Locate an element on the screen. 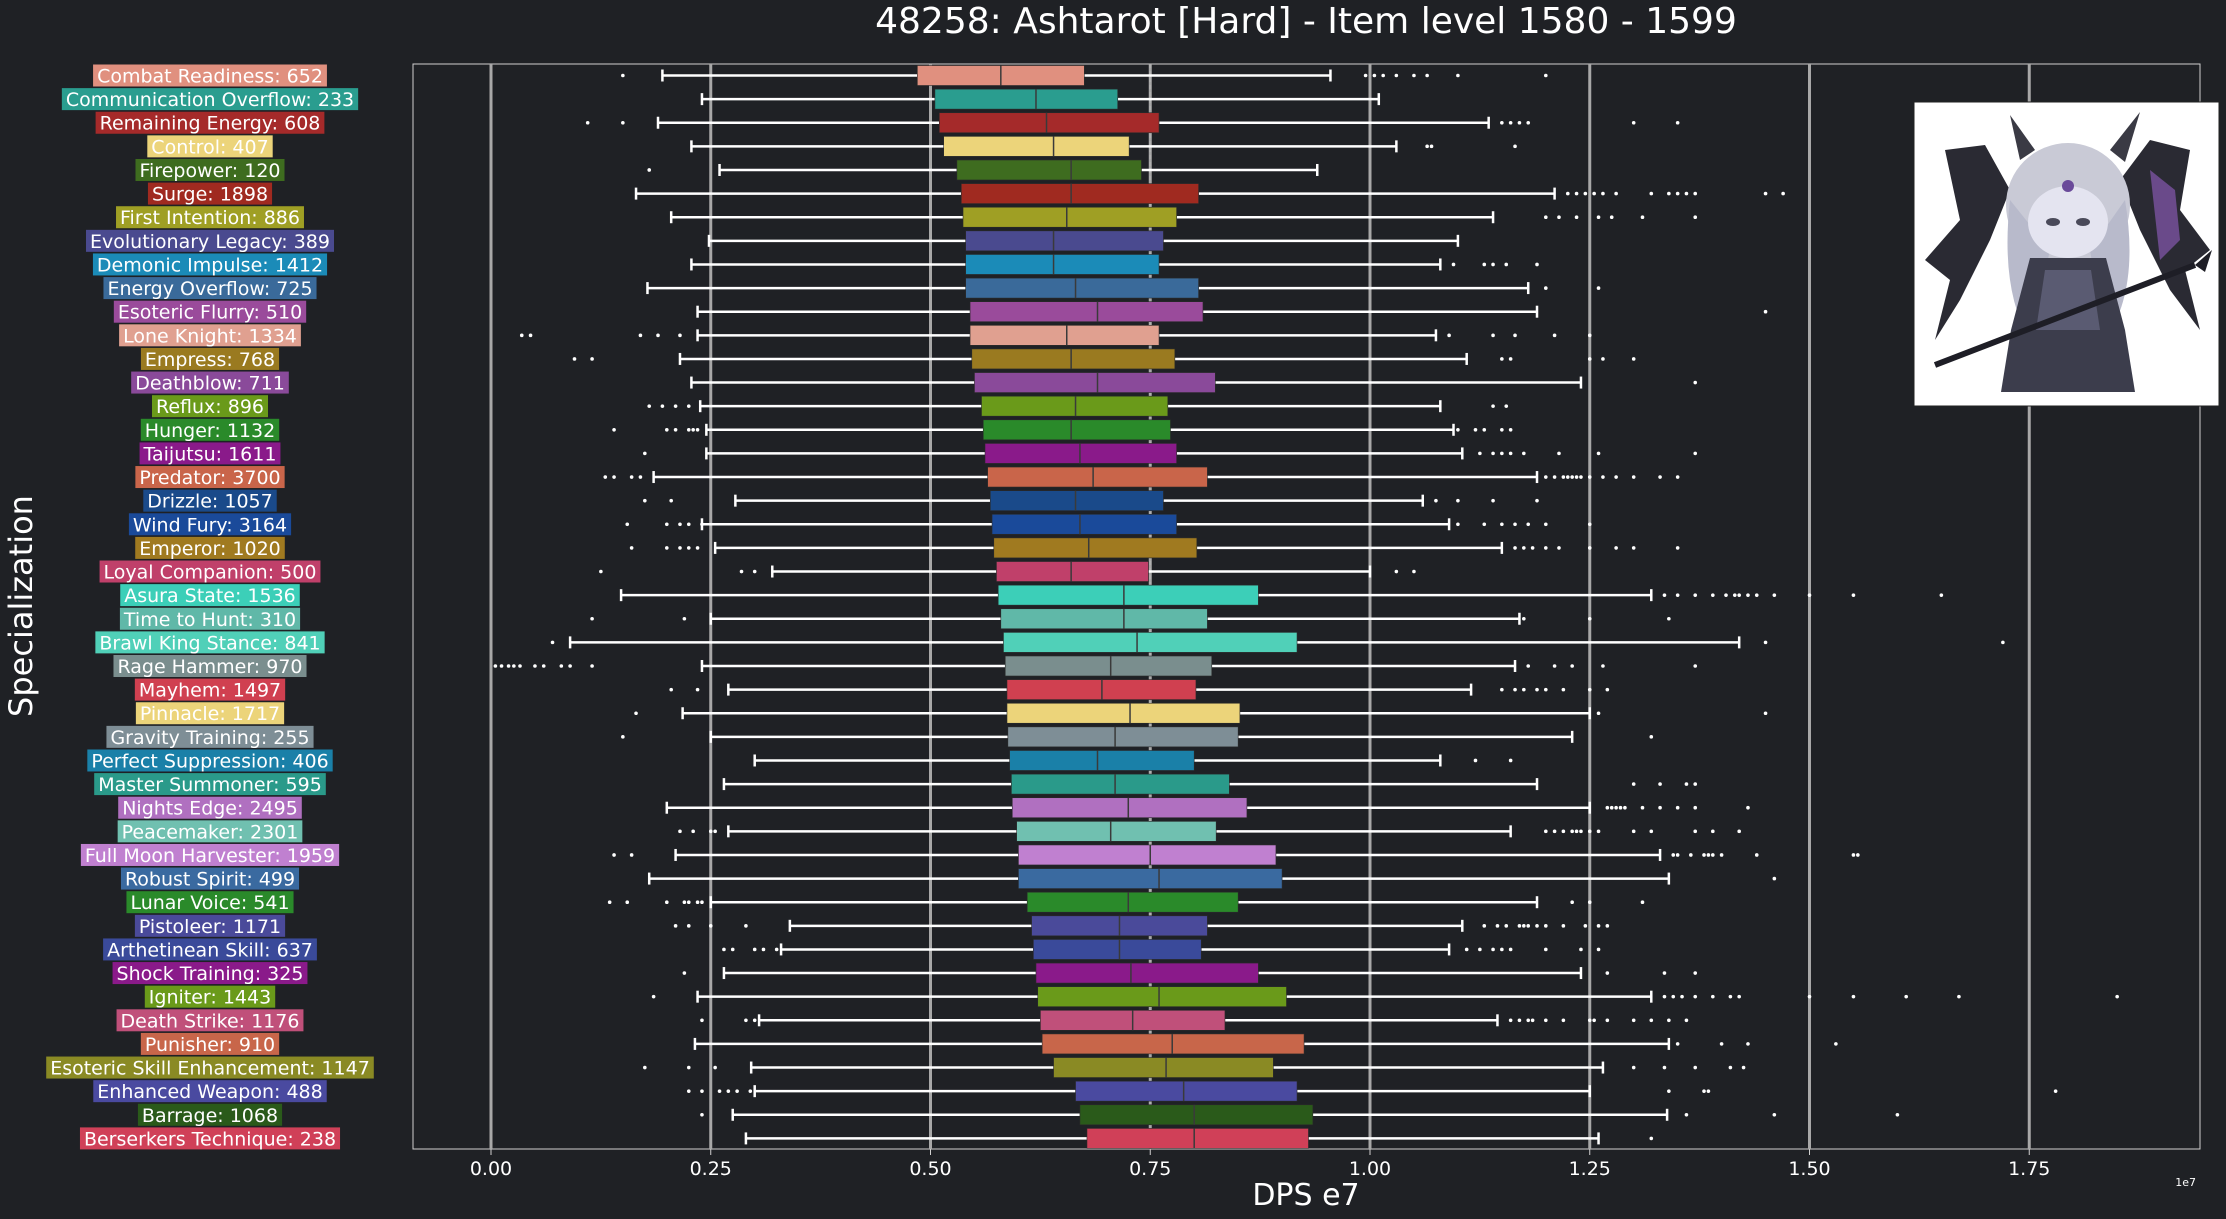  y-tick-label-group: Reflux: 896 is located at coordinates (210, 406).